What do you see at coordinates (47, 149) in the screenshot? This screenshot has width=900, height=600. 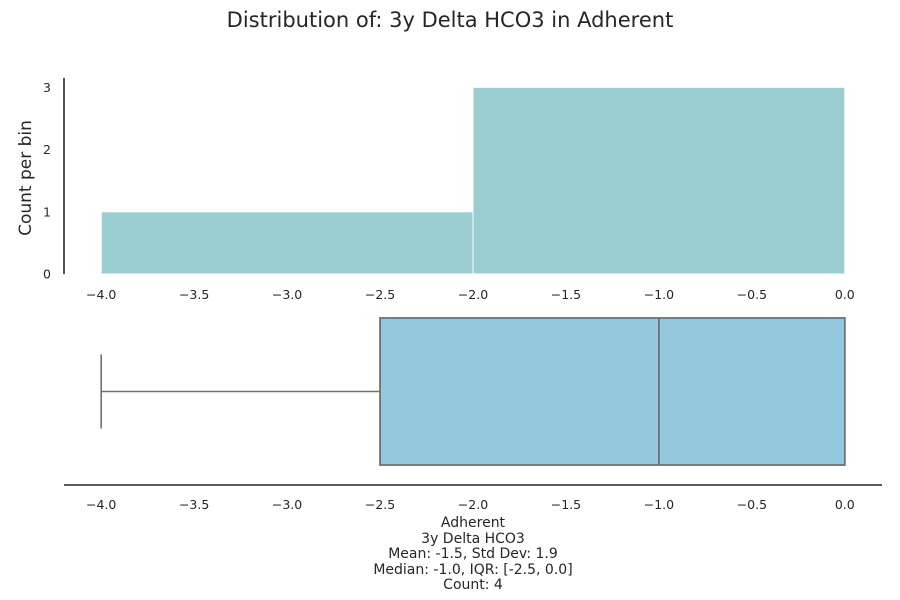 I see `y-tick-label: 2` at bounding box center [47, 149].